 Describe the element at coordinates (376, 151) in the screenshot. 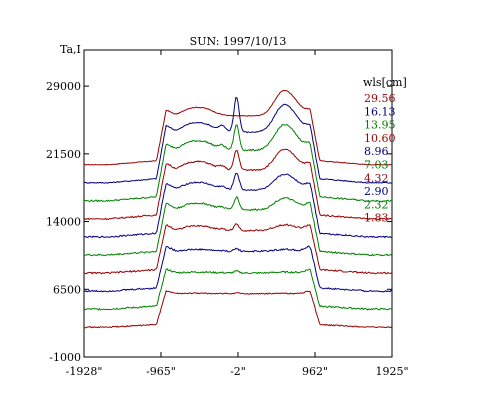

I see `legend-entry: 8.96` at that location.